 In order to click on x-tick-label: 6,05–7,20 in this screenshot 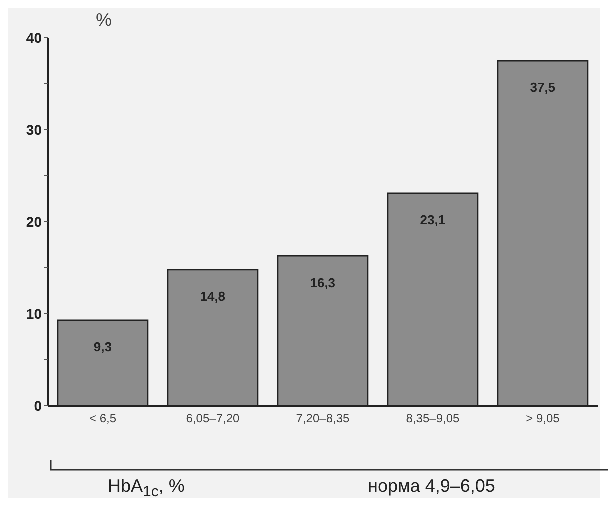, I will do `click(213, 419)`.